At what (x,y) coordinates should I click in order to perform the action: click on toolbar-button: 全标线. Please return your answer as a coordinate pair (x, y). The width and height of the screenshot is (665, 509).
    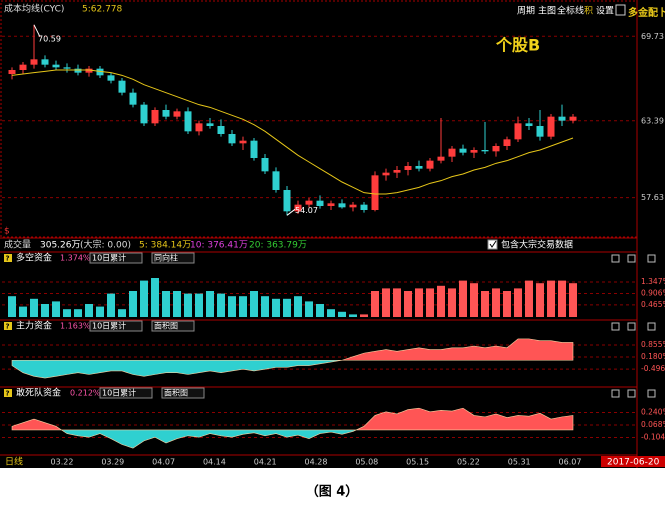
    Looking at the image, I should click on (570, 11).